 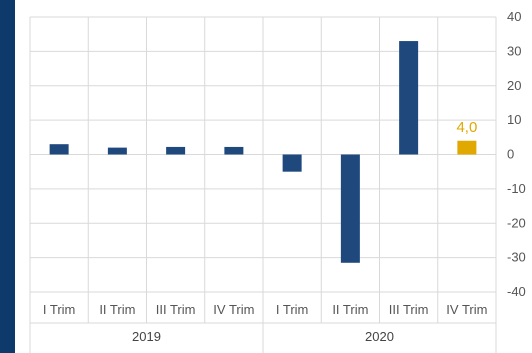 I want to click on y-tick-label-8: -40, so click(x=516, y=291).